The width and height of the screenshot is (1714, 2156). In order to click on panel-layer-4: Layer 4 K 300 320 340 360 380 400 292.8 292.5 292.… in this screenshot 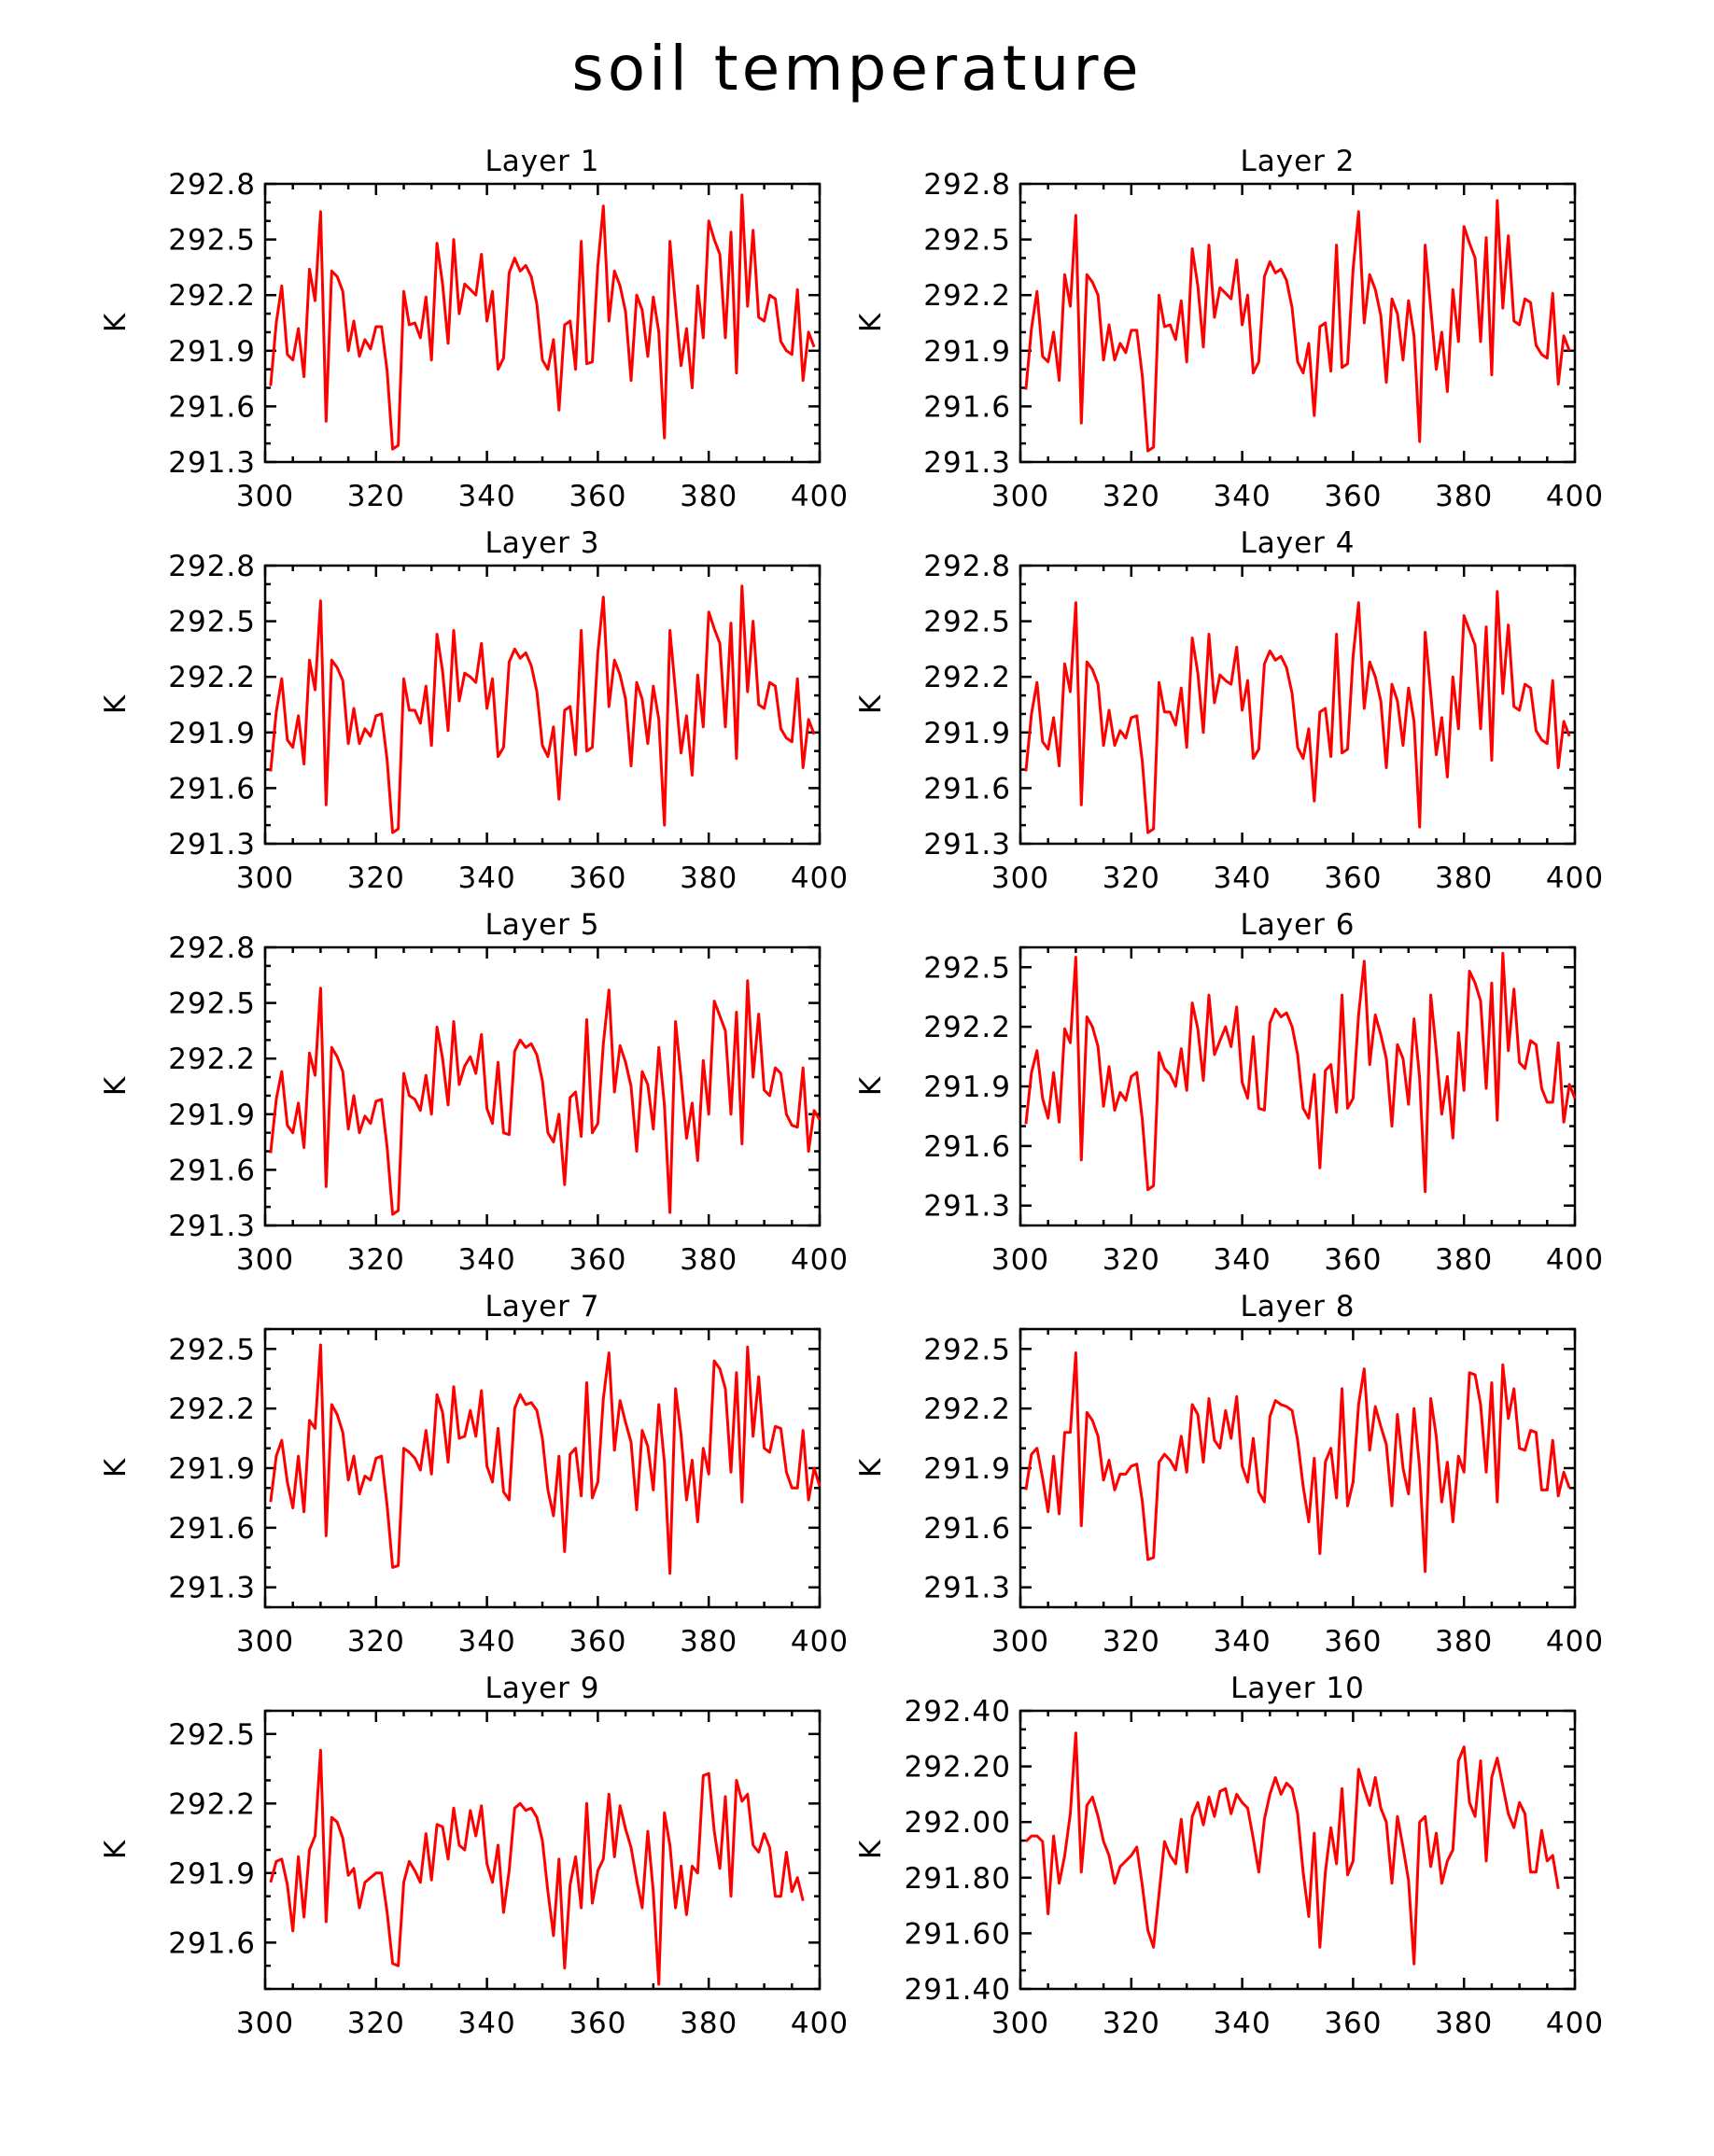, I will do `click(1229, 710)`.